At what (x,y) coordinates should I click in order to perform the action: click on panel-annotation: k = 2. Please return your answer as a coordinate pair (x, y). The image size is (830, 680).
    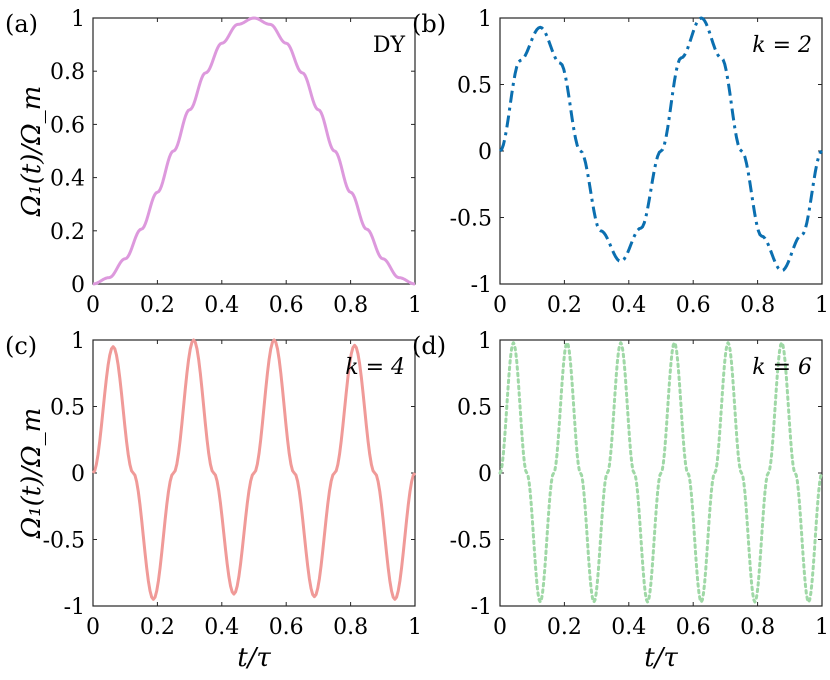
    Looking at the image, I should click on (782, 45).